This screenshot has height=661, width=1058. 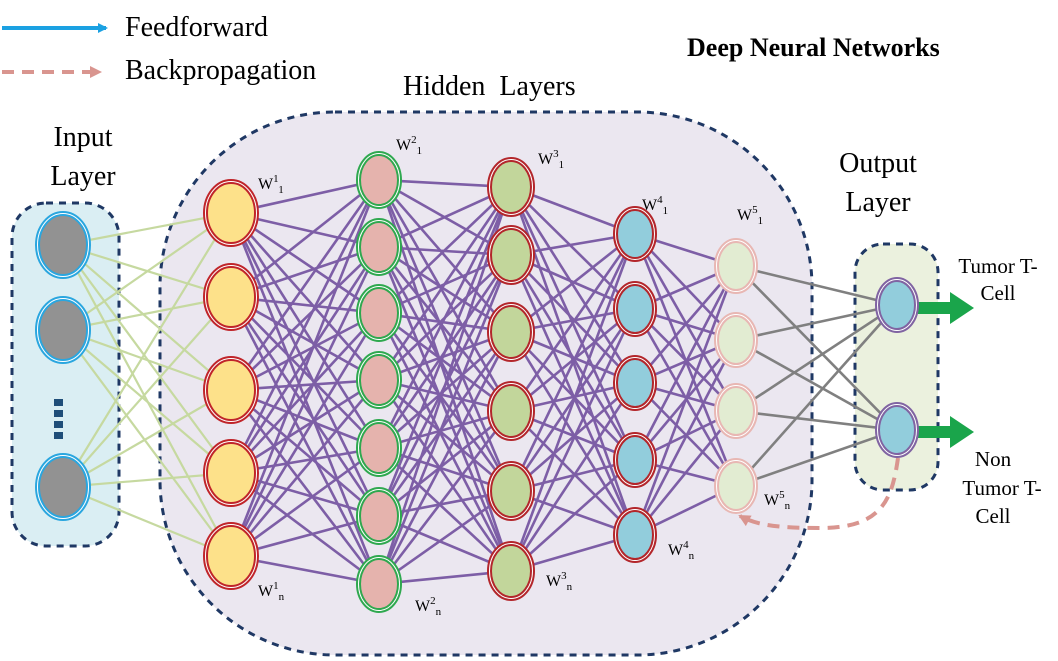 I want to click on weight-label-w1-n: W1n, so click(x=271, y=591).